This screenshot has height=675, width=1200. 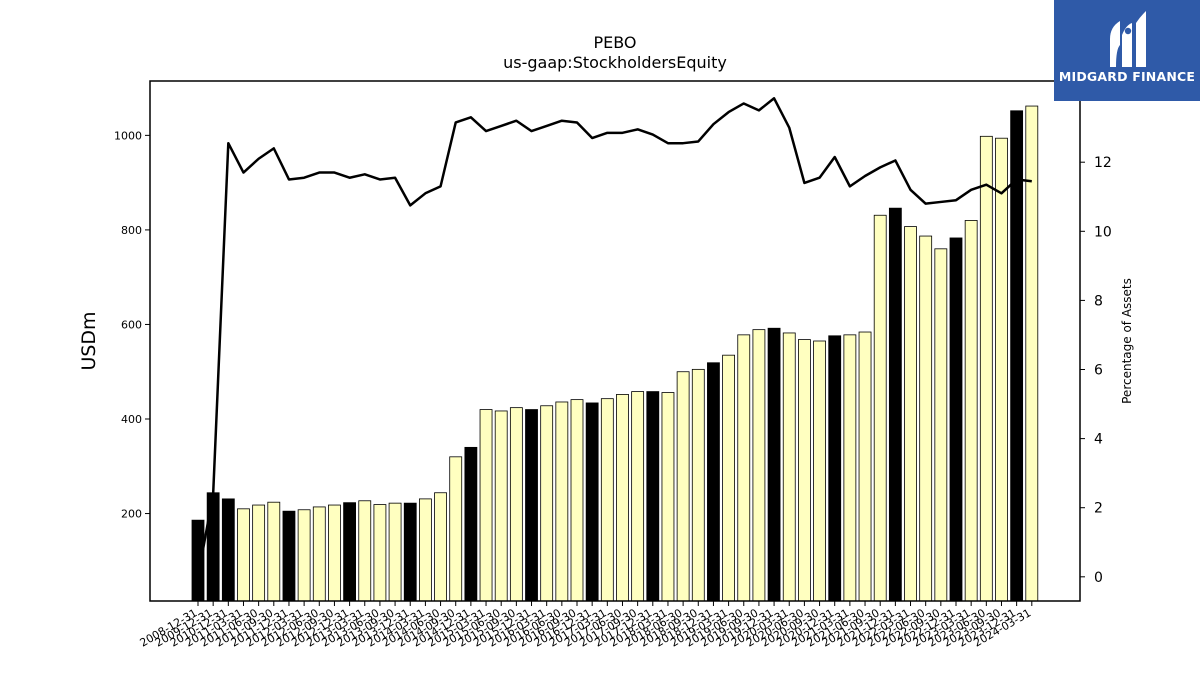 I want to click on y-axis: 200 400 600 800 1000, so click(x=132, y=325).